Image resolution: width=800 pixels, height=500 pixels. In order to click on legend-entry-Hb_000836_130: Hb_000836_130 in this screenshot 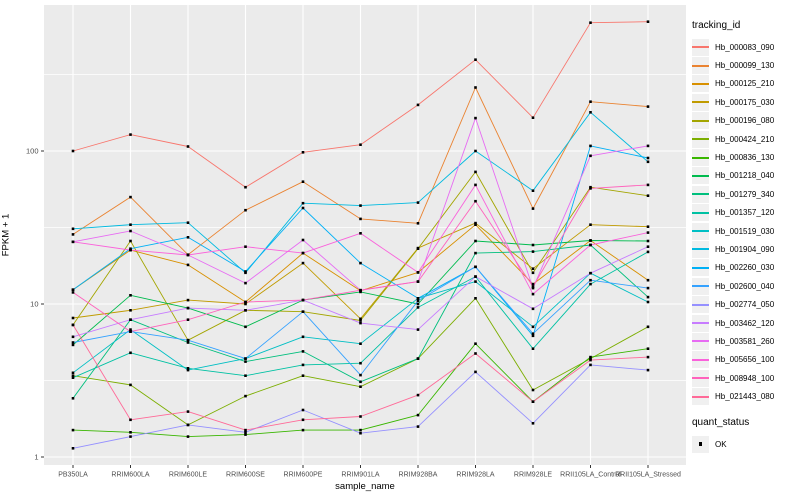, I will do `click(745, 157)`.